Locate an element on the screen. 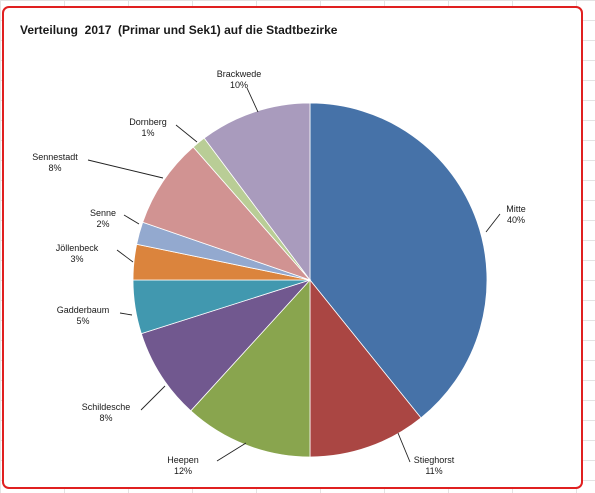 The image size is (595, 493). leader-line-gadderbaum is located at coordinates (126, 314).